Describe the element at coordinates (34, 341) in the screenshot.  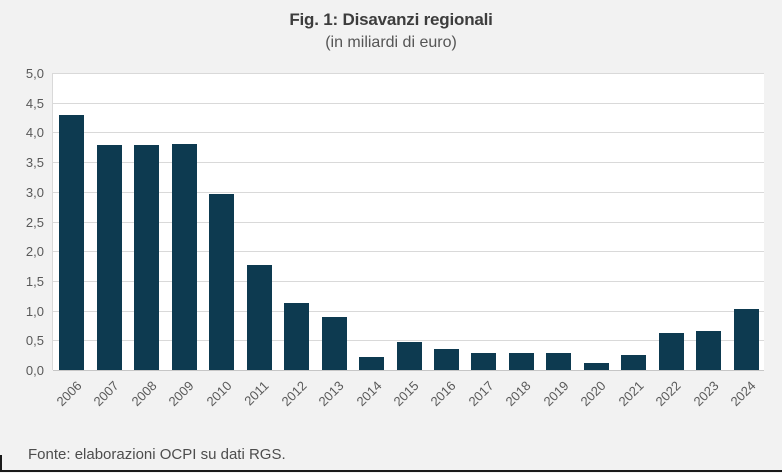
I see `y-axis-label: 0,5` at that location.